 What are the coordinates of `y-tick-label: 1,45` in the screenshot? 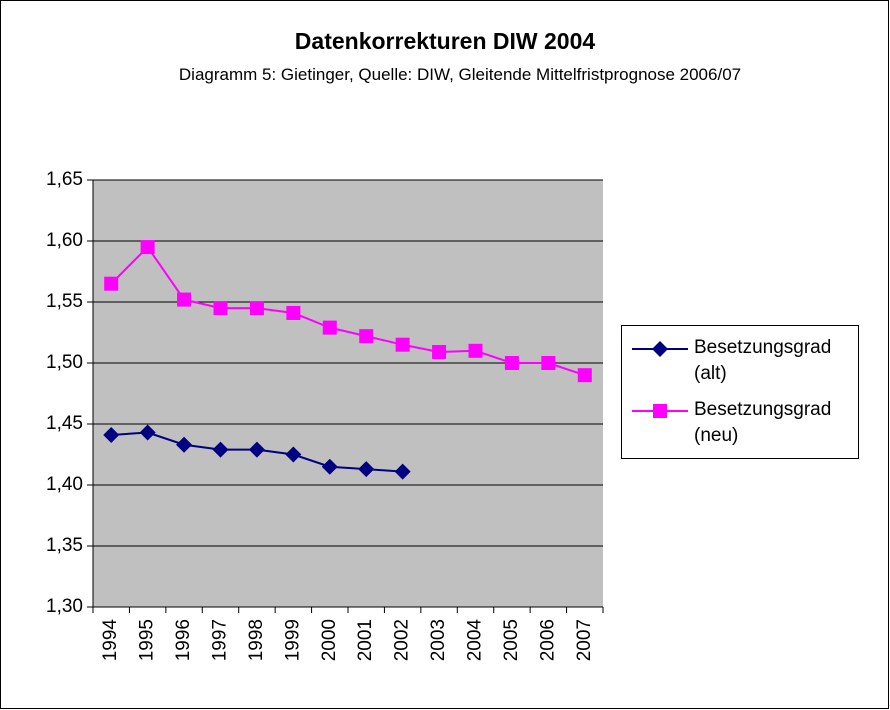 It's located at (64, 423).